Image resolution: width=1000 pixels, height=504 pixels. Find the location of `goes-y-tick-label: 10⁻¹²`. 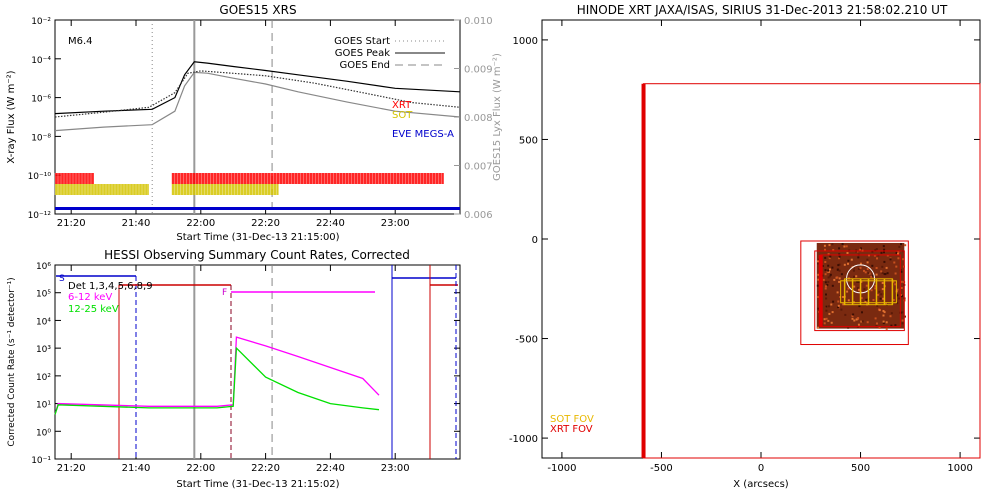

goes-y-tick-label: 10⁻¹² is located at coordinates (40, 216).